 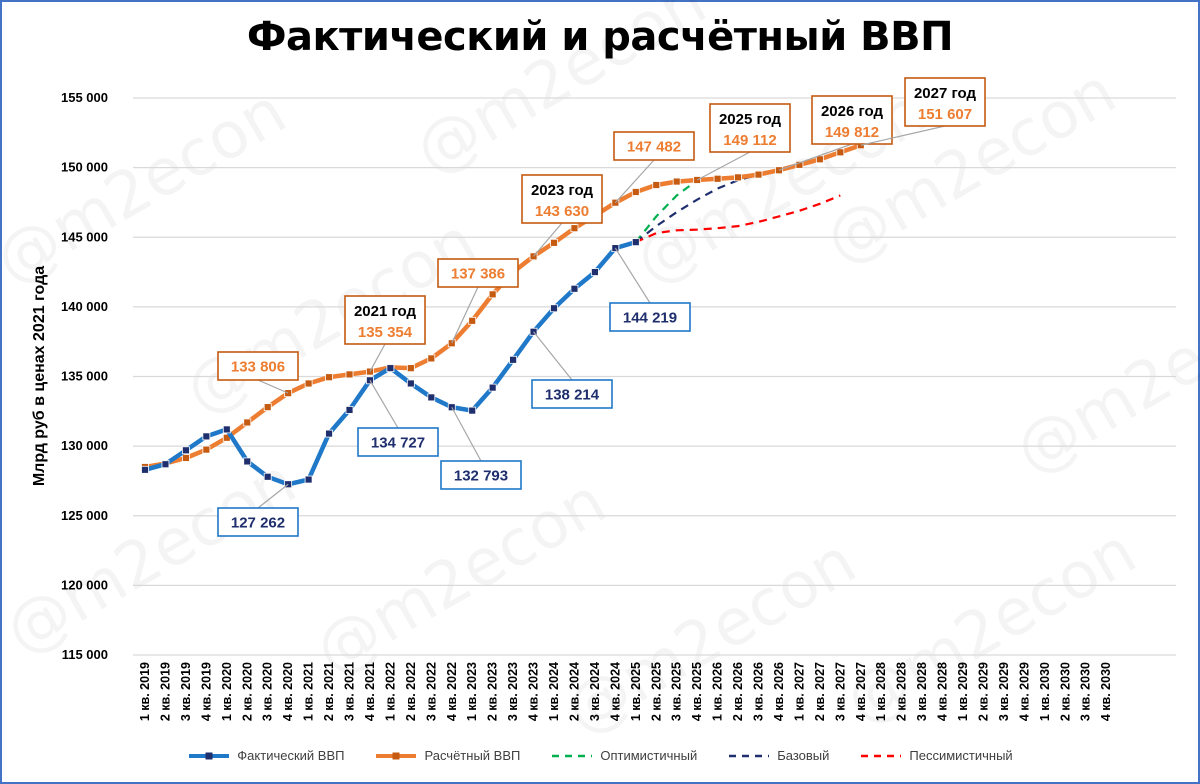 I want to click on y-tick-label: 120 000, so click(x=84, y=584).